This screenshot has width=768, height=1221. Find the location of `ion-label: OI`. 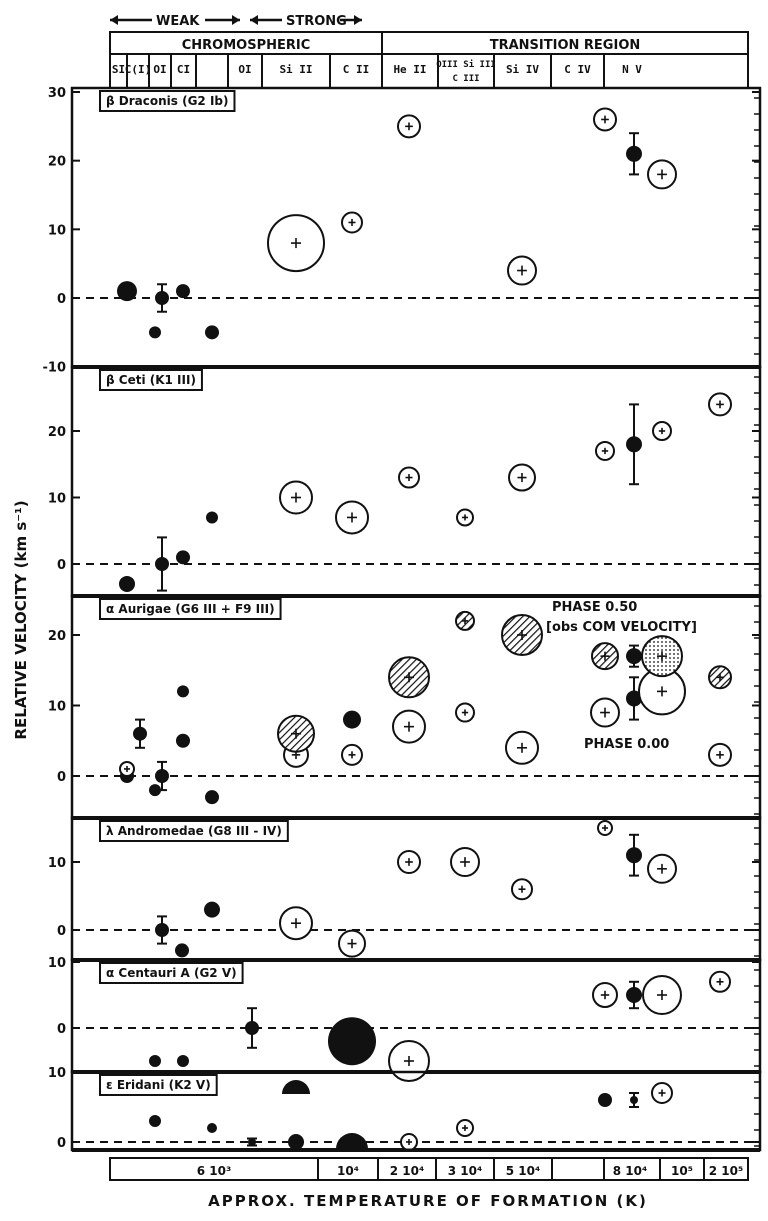

ion-label: OI is located at coordinates (244, 69).